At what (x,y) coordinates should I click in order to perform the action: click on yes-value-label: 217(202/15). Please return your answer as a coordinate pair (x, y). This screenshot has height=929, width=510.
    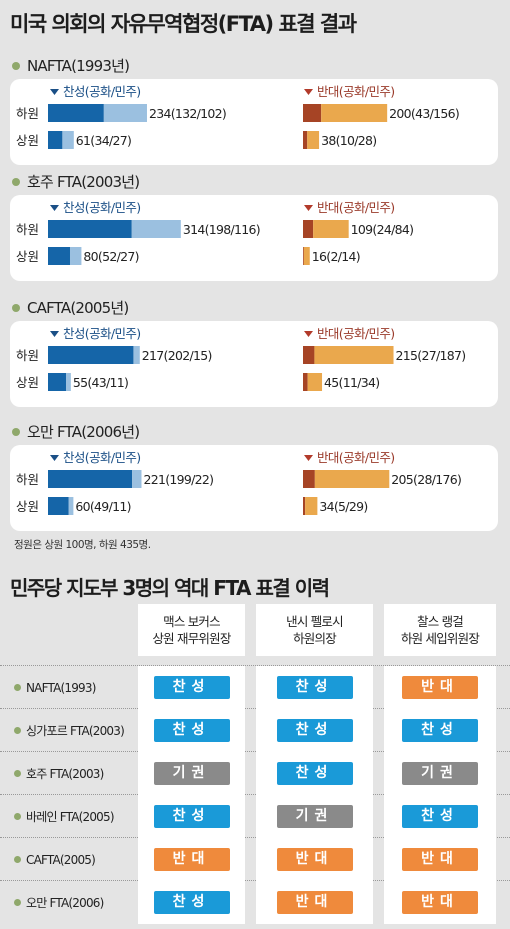
    Looking at the image, I should click on (177, 355).